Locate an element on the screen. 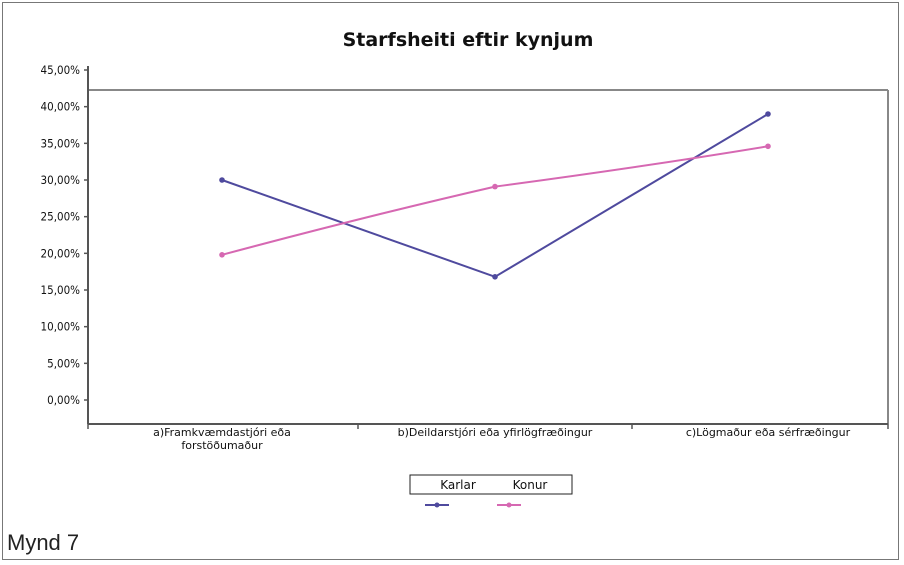 Image resolution: width=904 pixels, height=565 pixels. legend-key-marker-konur is located at coordinates (509, 505).